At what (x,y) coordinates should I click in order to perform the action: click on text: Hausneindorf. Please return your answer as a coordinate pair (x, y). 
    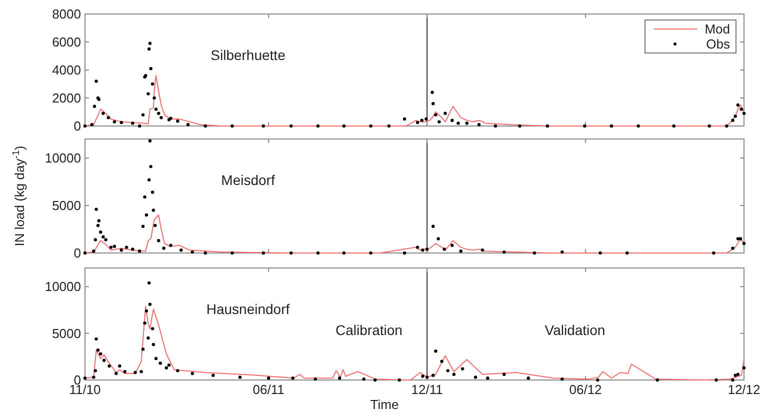
    Looking at the image, I should click on (248, 309).